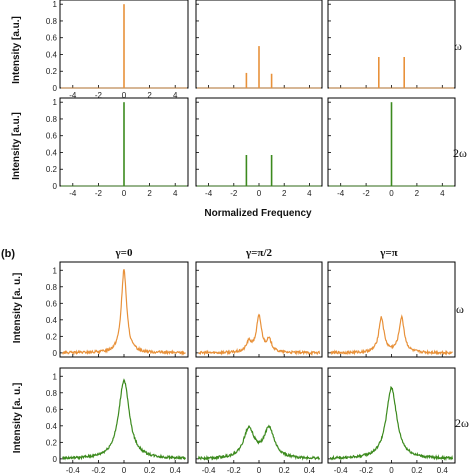 The image size is (474, 474). I want to click on ytick-label-a-two-omega-1-4: 0.8, so click(52, 119).